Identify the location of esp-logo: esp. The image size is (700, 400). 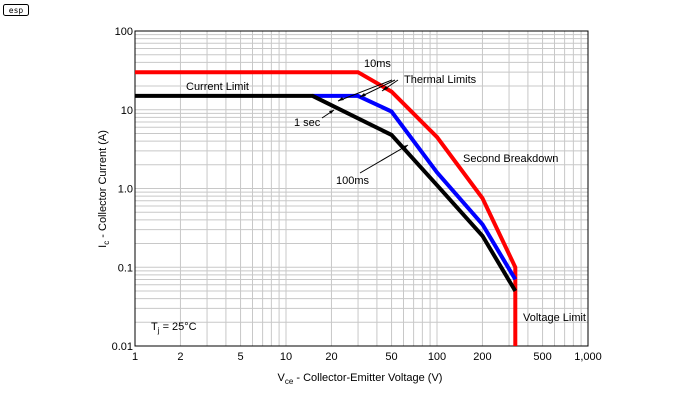
(16, 10).